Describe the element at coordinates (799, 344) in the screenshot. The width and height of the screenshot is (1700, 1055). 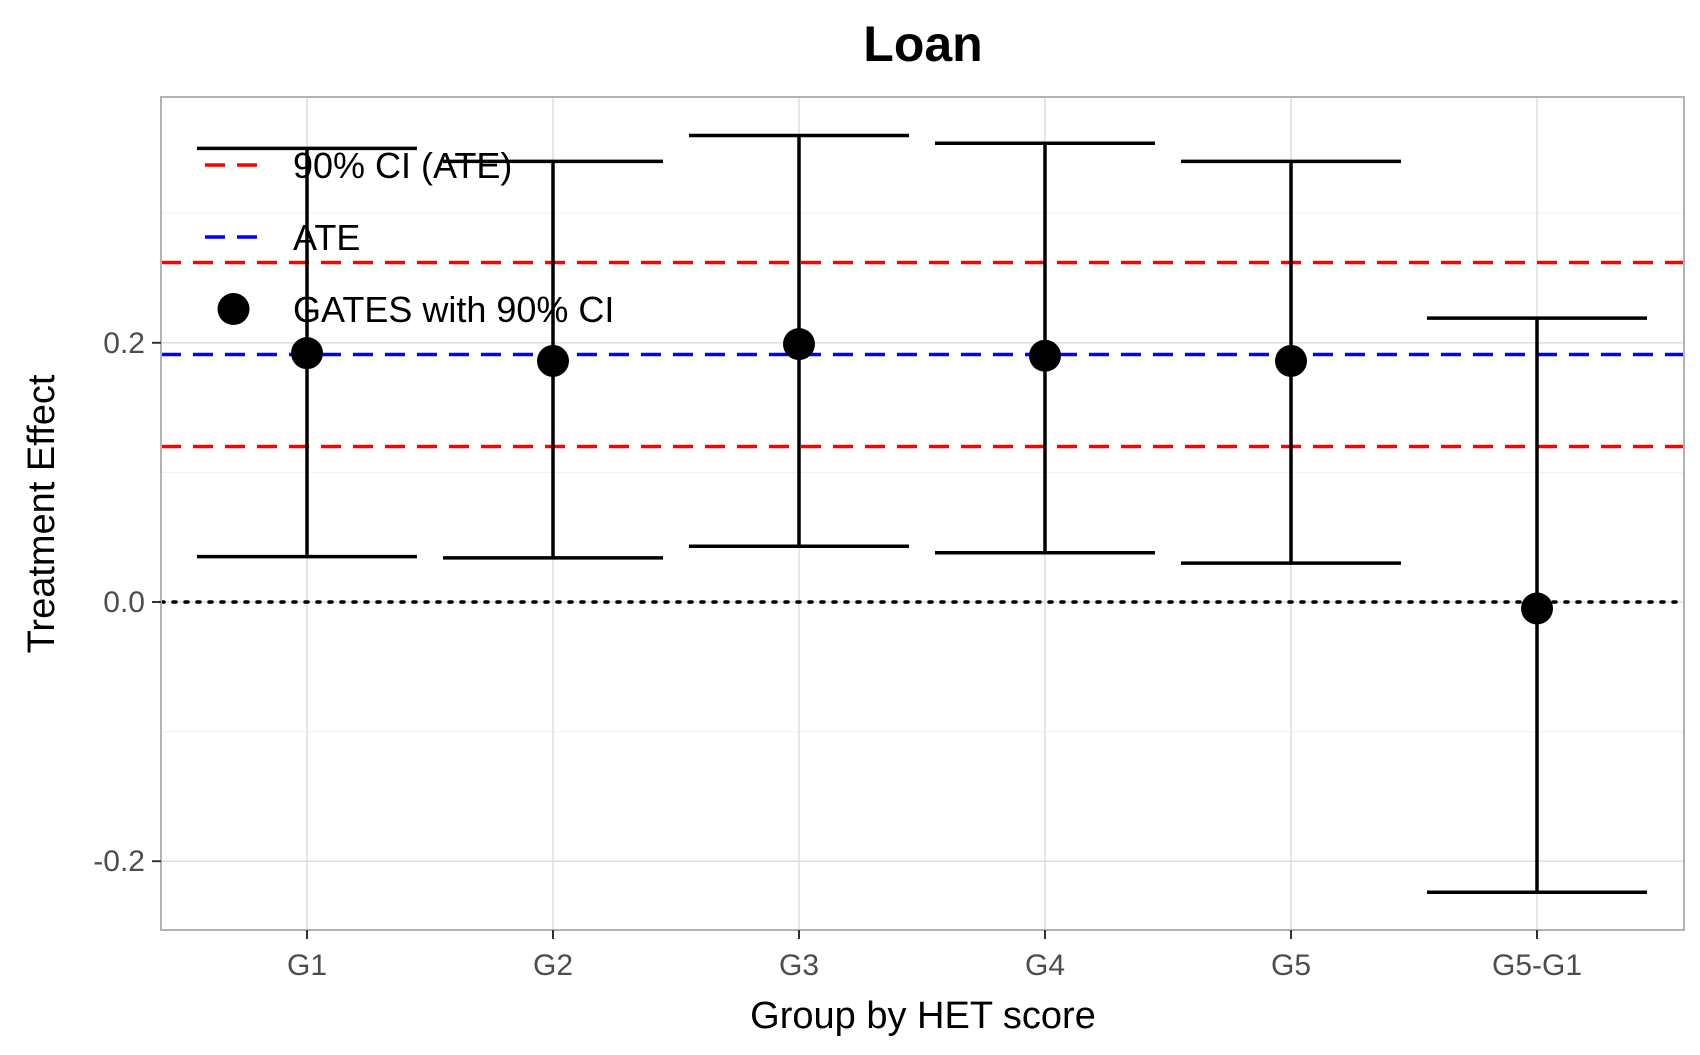
I see `point-g3` at that location.